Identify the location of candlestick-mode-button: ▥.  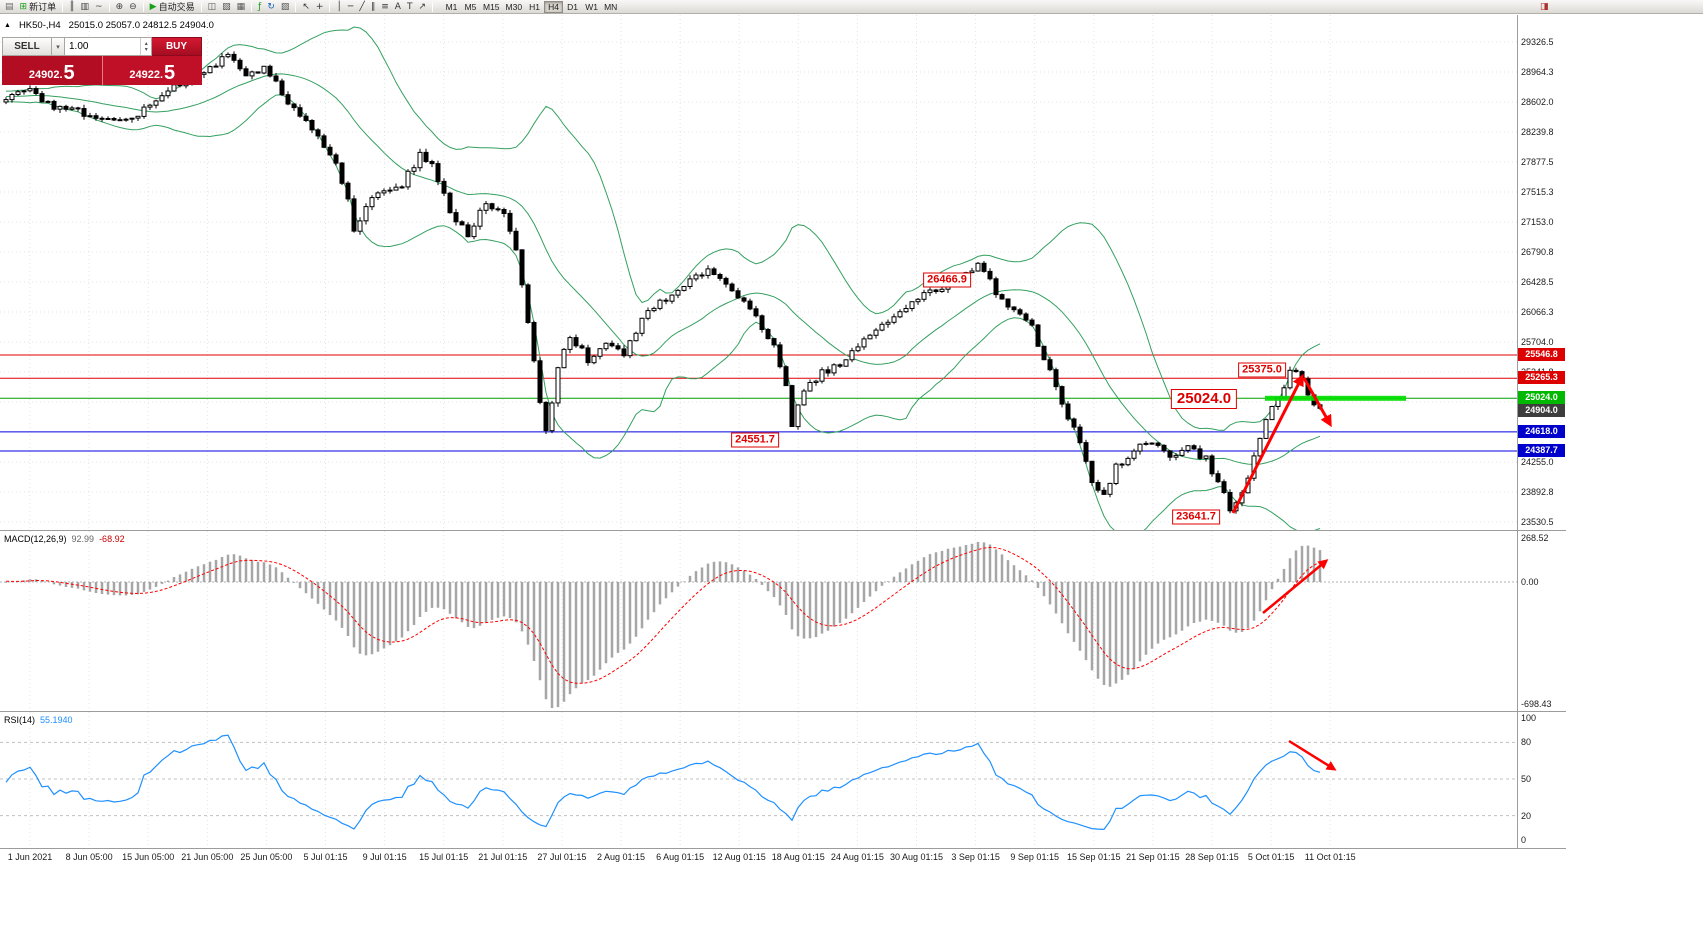
(85, 7).